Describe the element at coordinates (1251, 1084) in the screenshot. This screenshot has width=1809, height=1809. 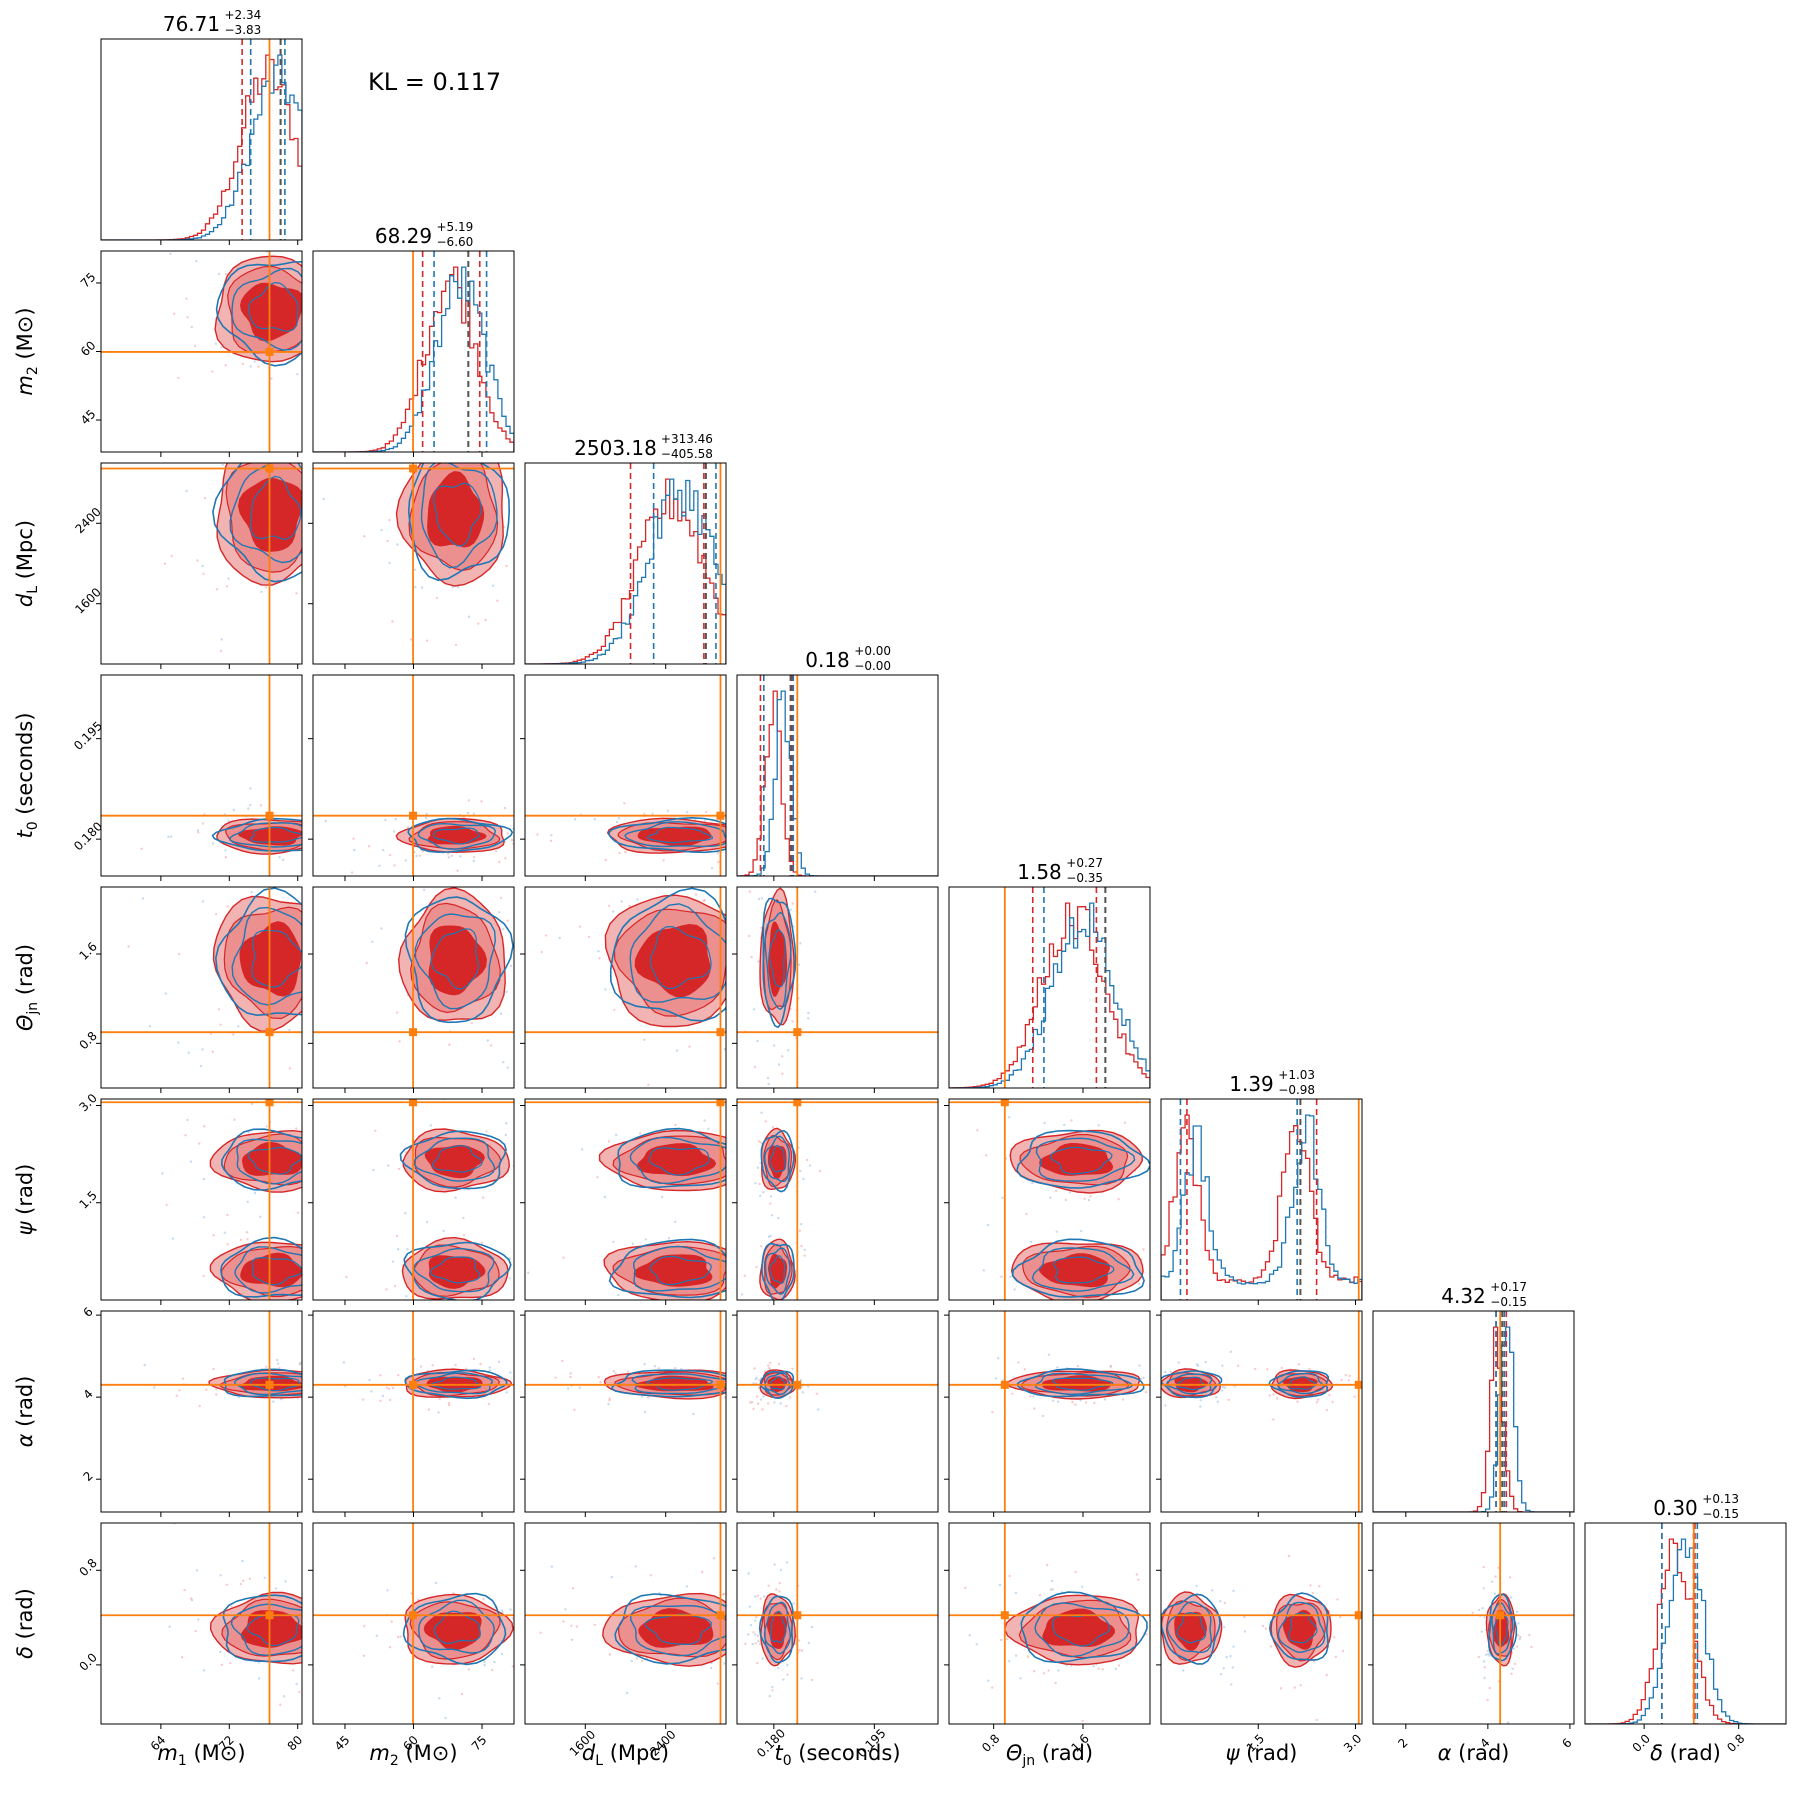
I see `panel-title-psi: 1.39` at that location.